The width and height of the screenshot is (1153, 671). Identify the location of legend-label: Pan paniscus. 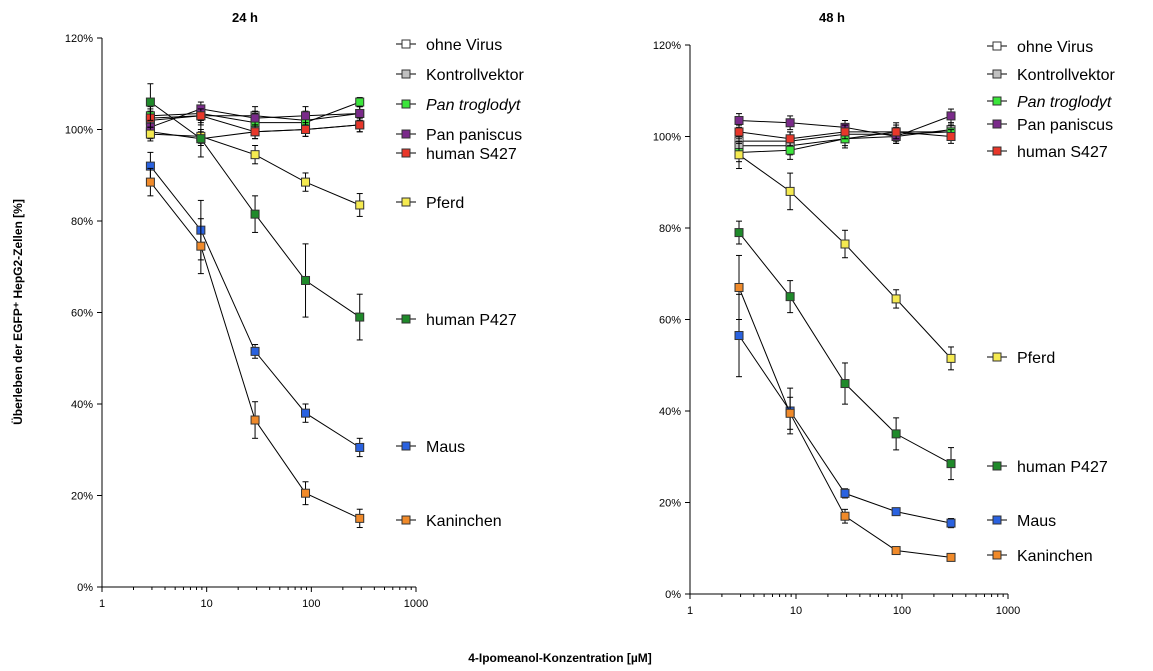
(474, 135).